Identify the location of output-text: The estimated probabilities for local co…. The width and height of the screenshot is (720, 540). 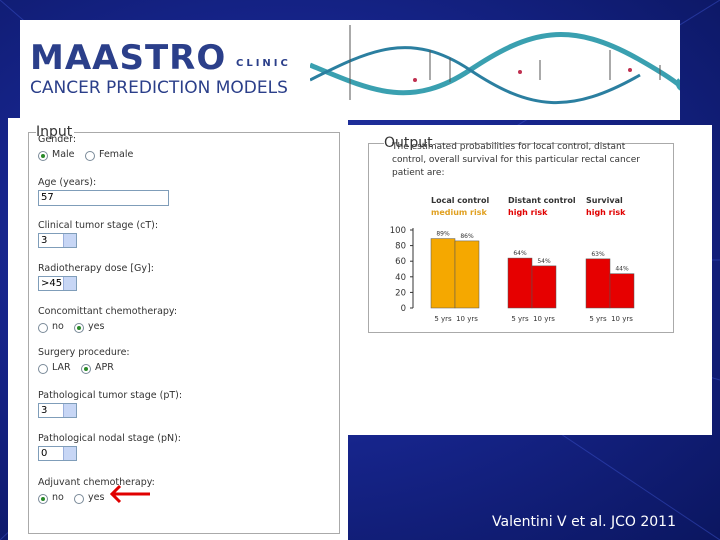
(516, 160).